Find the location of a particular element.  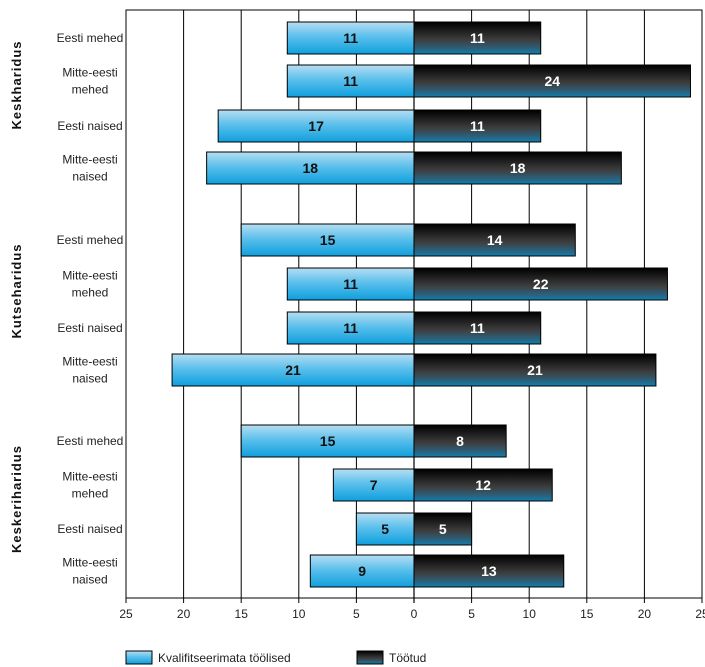

bar-value-label: 8 is located at coordinates (460, 441).